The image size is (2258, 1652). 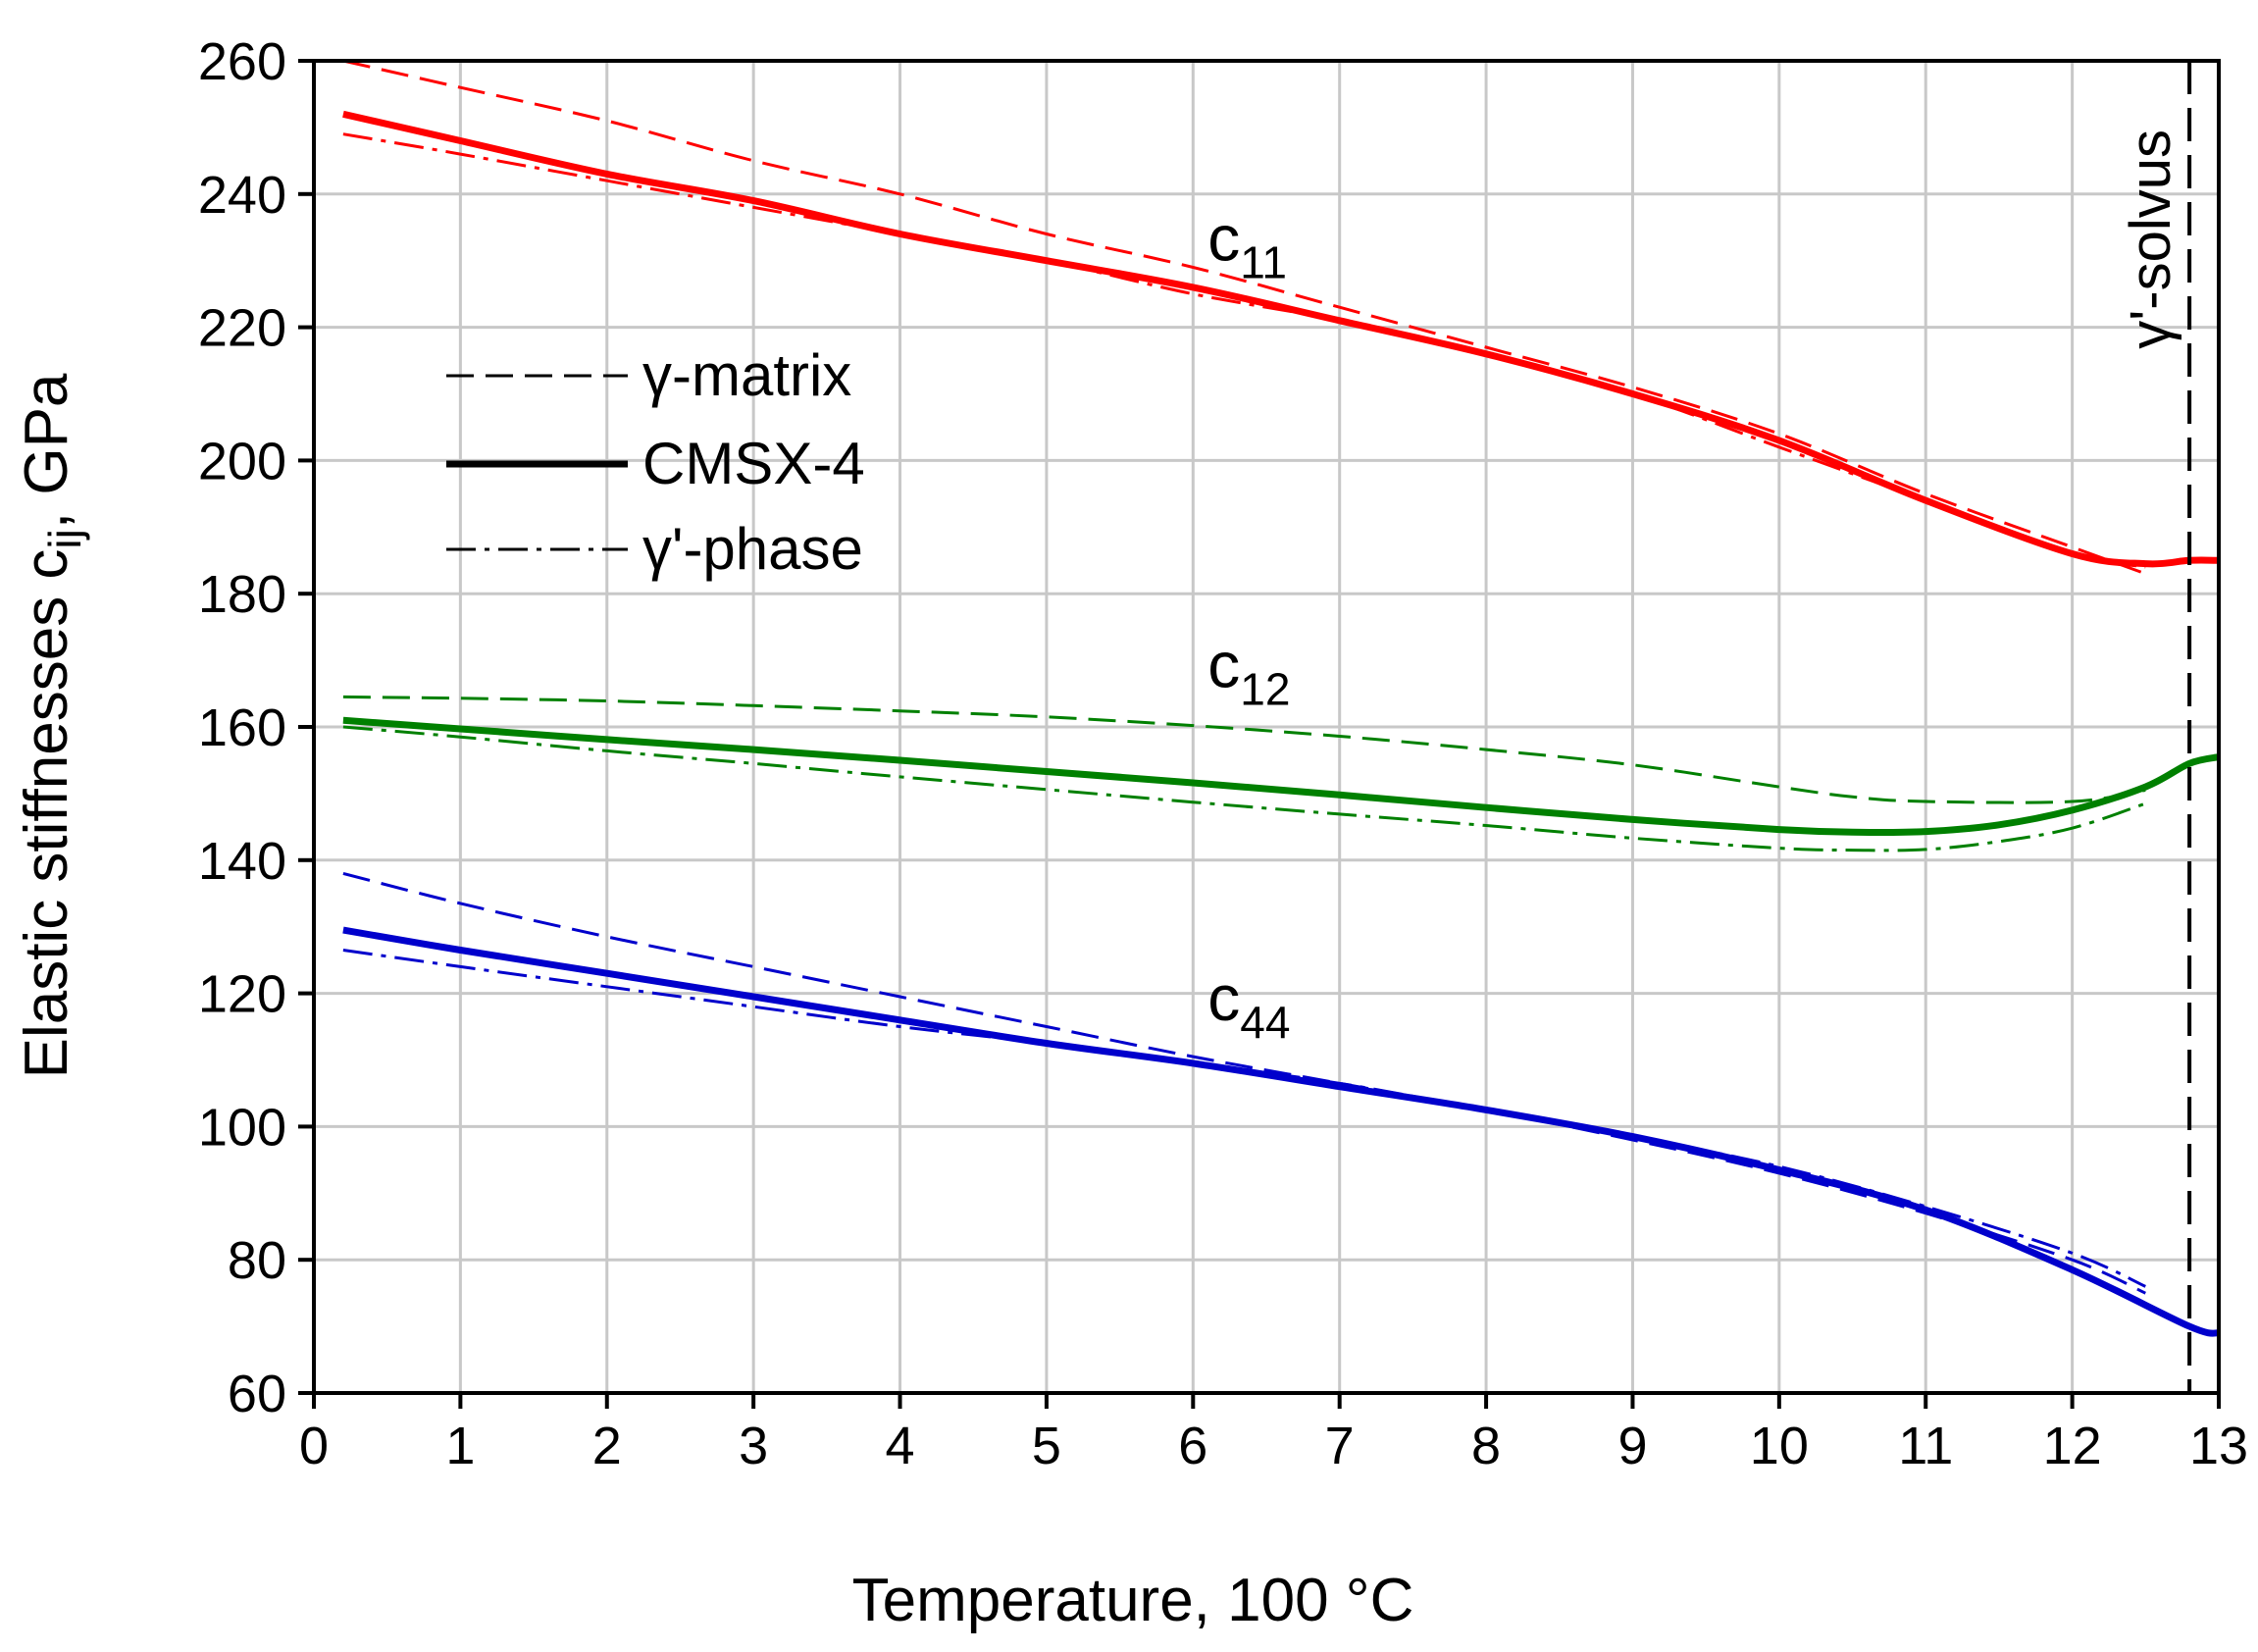 What do you see at coordinates (753, 1446) in the screenshot?
I see `x-tick-label: 3` at bounding box center [753, 1446].